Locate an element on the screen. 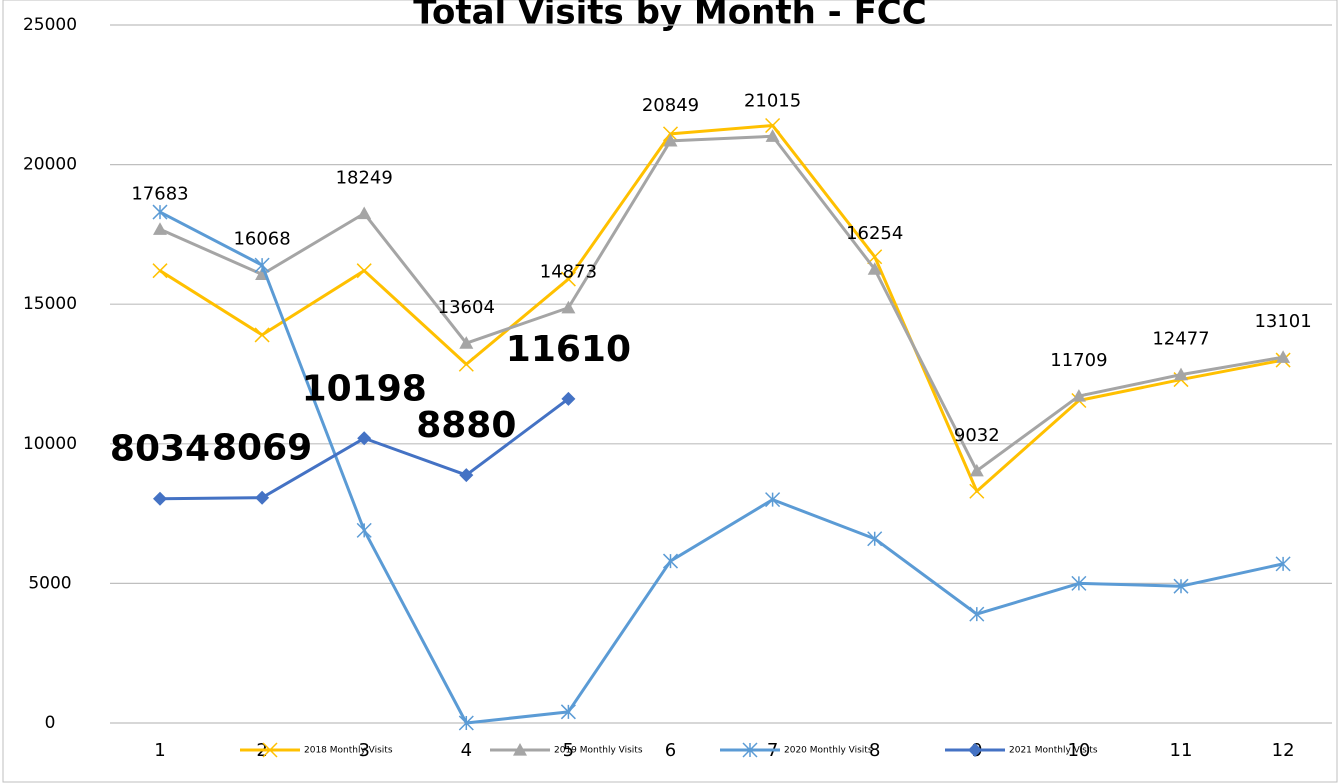 The width and height of the screenshot is (1340, 783). y-tick-label: 10000 is located at coordinates (50, 444).